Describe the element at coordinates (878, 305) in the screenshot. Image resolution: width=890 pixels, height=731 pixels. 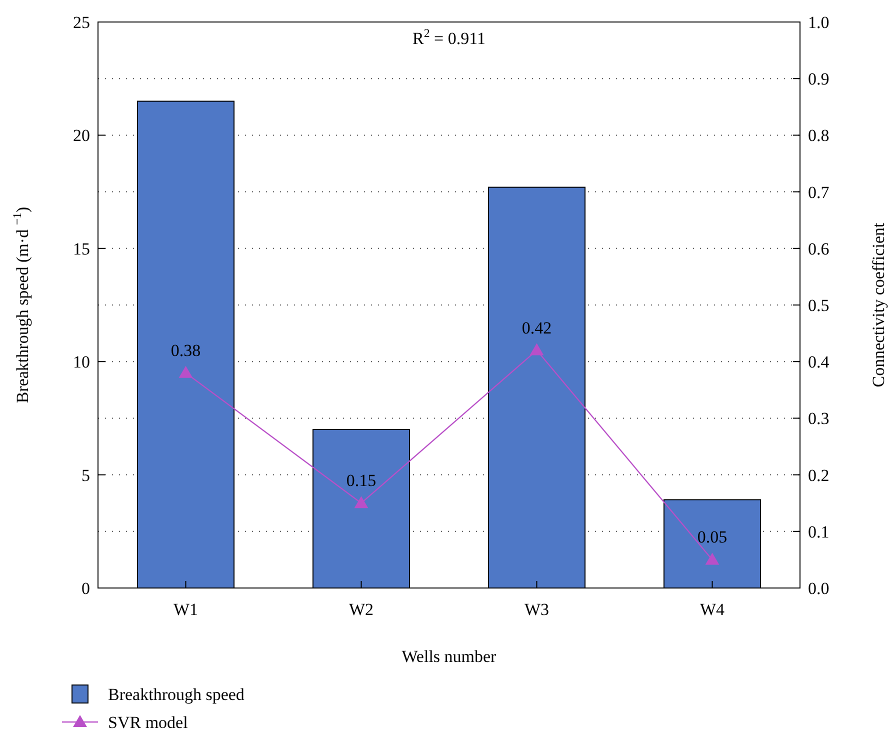
I see `y2-axis-title: Connectivity coefficient` at that location.